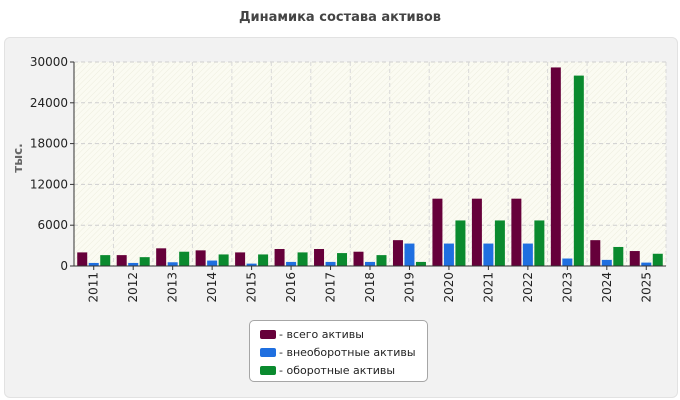 The width and height of the screenshot is (680, 400). I want to click on legend-item-total: - всего активы, so click(343, 334).